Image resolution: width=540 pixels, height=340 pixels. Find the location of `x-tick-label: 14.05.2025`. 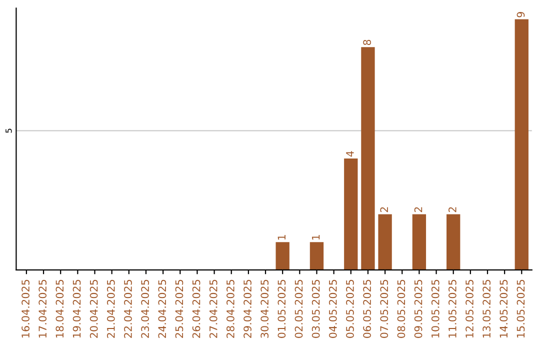

x-tick-label: 14.05.2025 is located at coordinates (504, 309).